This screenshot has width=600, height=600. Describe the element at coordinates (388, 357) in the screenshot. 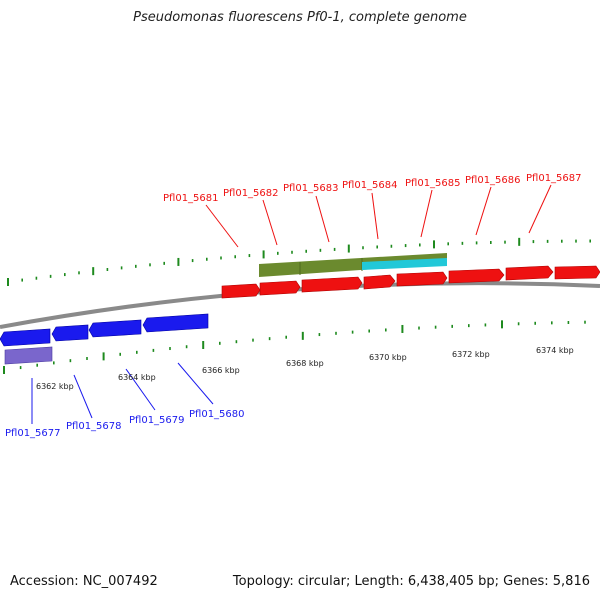

I see `scale-label-6370: 6370 kbp` at that location.